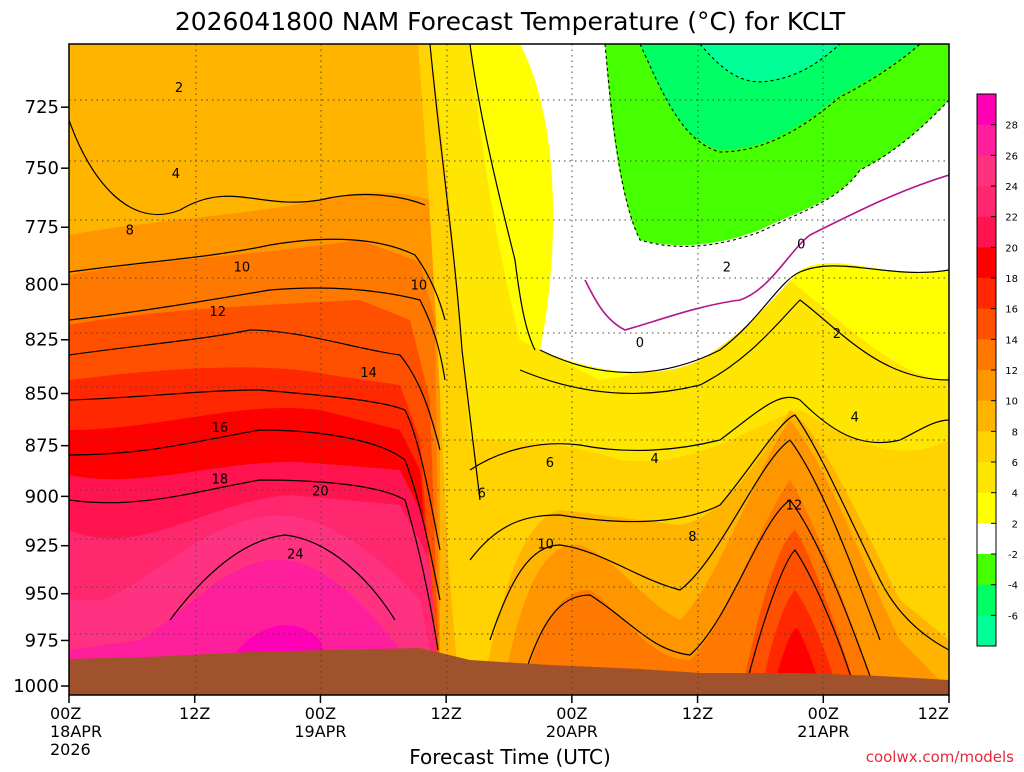 Image resolution: width=1024 pixels, height=772 pixels. Describe the element at coordinates (42, 284) in the screenshot. I see `y-tick-label: 800` at that location.